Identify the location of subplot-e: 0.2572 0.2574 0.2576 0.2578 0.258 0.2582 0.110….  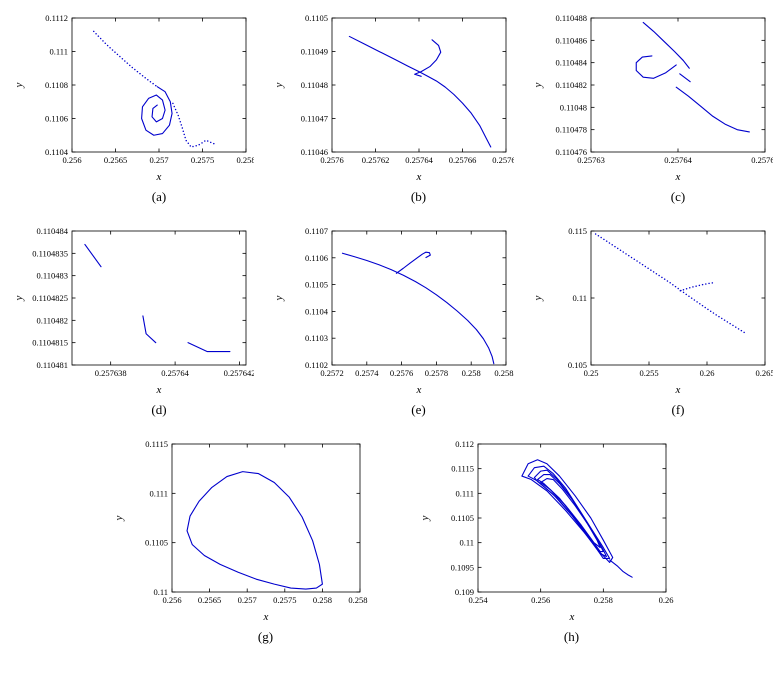
(391, 319).